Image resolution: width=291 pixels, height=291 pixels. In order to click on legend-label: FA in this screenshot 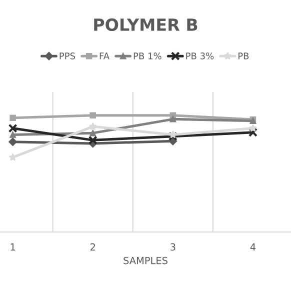, I will do `click(105, 56)`.